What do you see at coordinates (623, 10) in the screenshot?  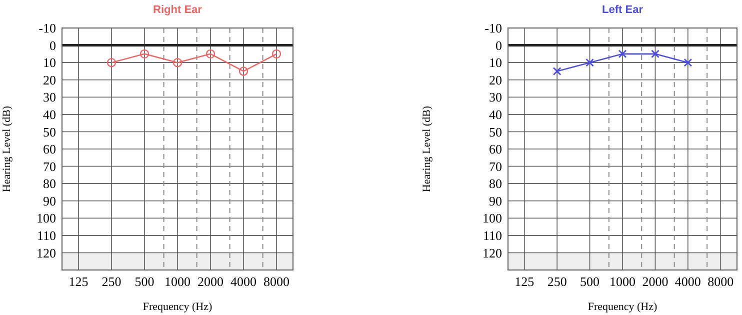 I see `chart-title: Left Ear` at bounding box center [623, 10].